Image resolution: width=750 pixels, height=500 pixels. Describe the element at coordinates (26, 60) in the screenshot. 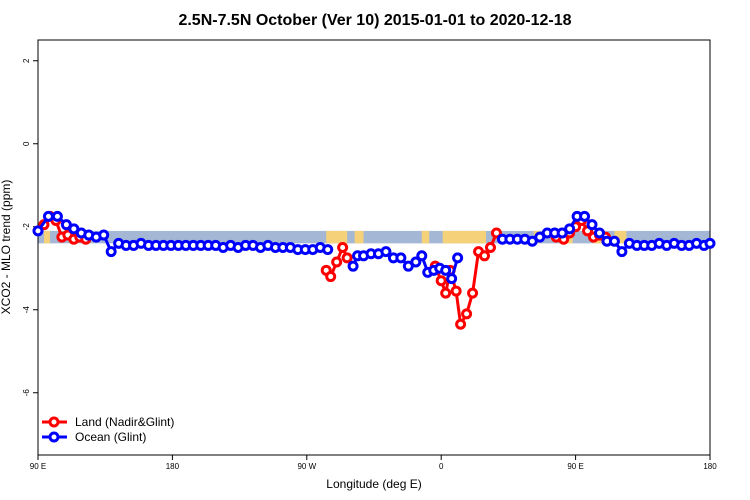

I see `y-tick-label-0: 2` at that location.